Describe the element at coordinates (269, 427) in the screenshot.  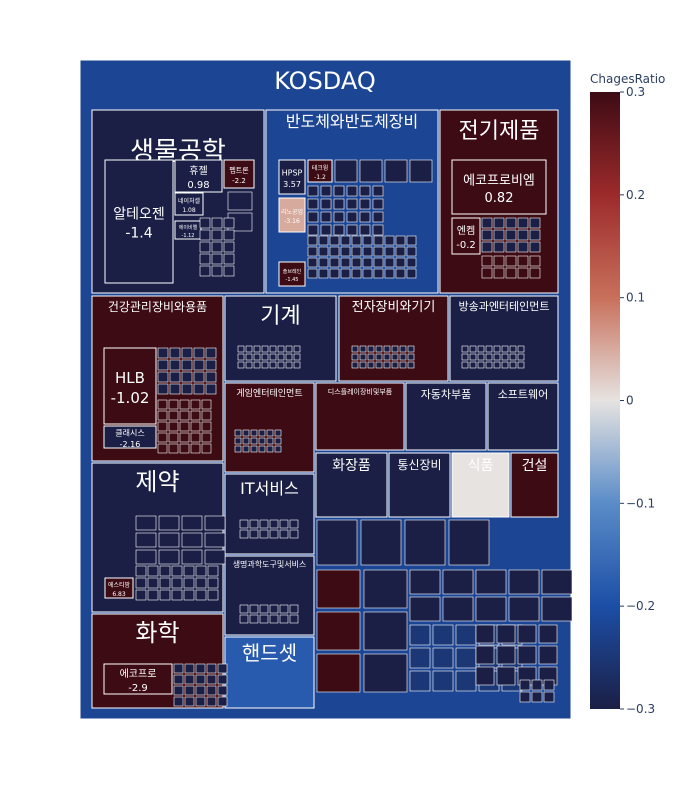
I see `sector-게임엔터테인먼트` at that location.